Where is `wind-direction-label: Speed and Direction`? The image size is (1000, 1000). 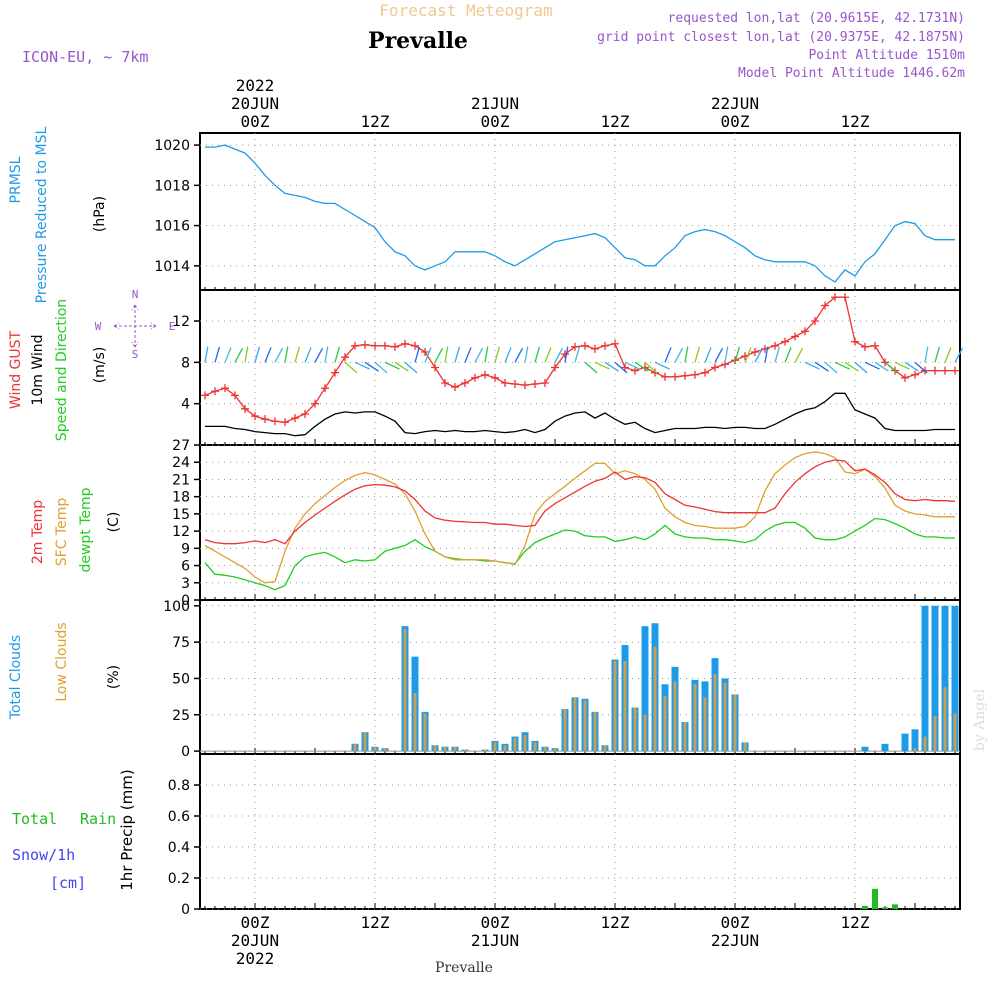 wind-direction-label: Speed and Direction is located at coordinates (62, 370).